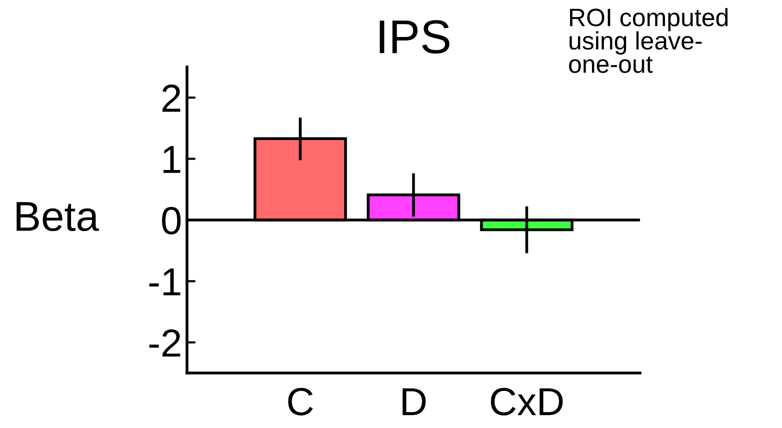 This screenshot has width=782, height=428. I want to click on y-tick-label: 0, so click(171, 220).